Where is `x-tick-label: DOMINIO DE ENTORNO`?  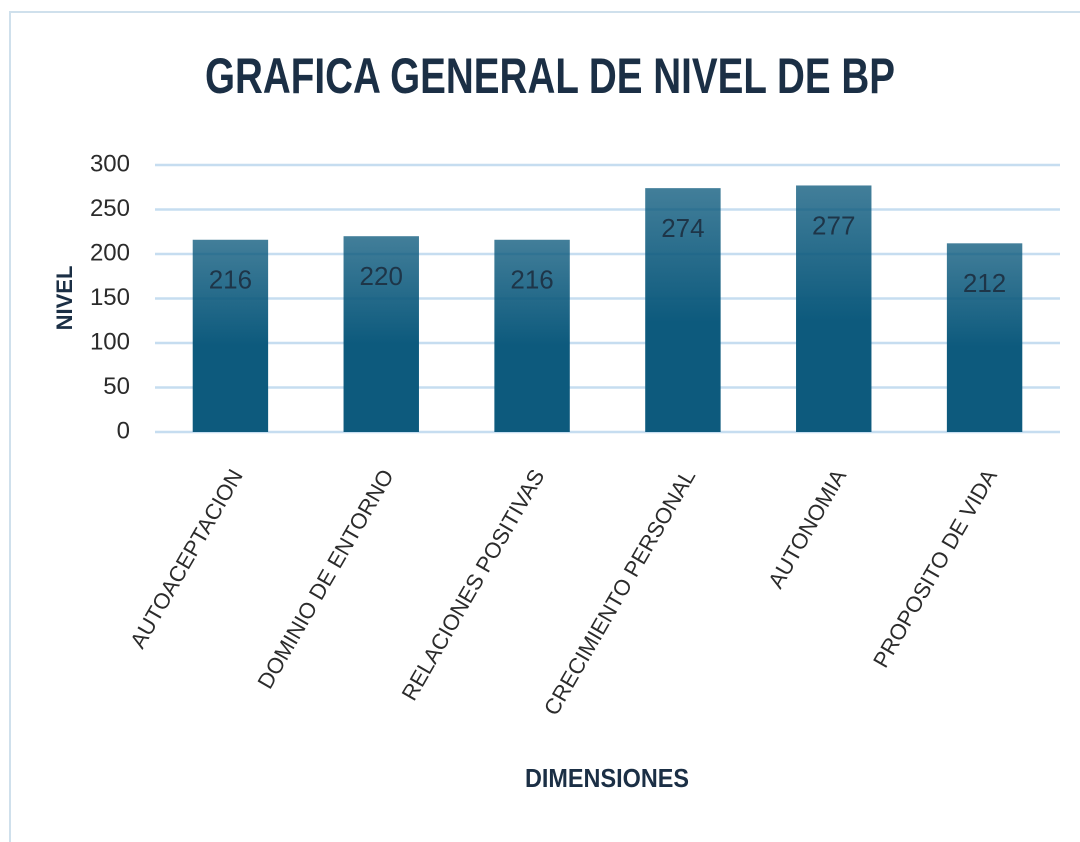 x-tick-label: DOMINIO DE ENTORNO is located at coordinates (325, 579).